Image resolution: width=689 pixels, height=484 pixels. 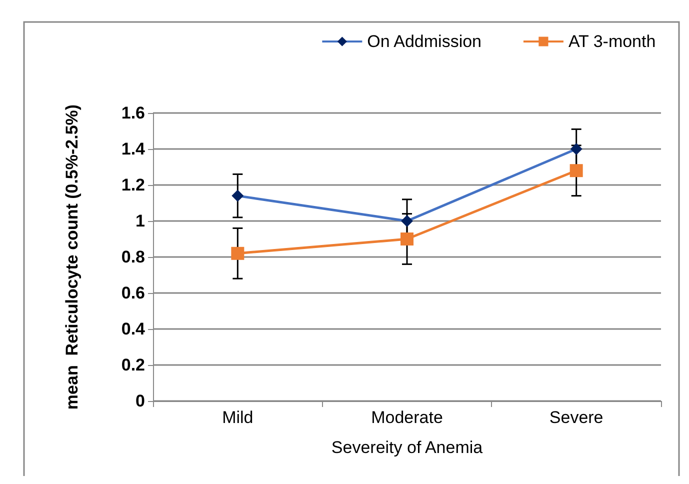 What do you see at coordinates (407, 417) in the screenshot?
I see `x-tick-label: Moderate` at bounding box center [407, 417].